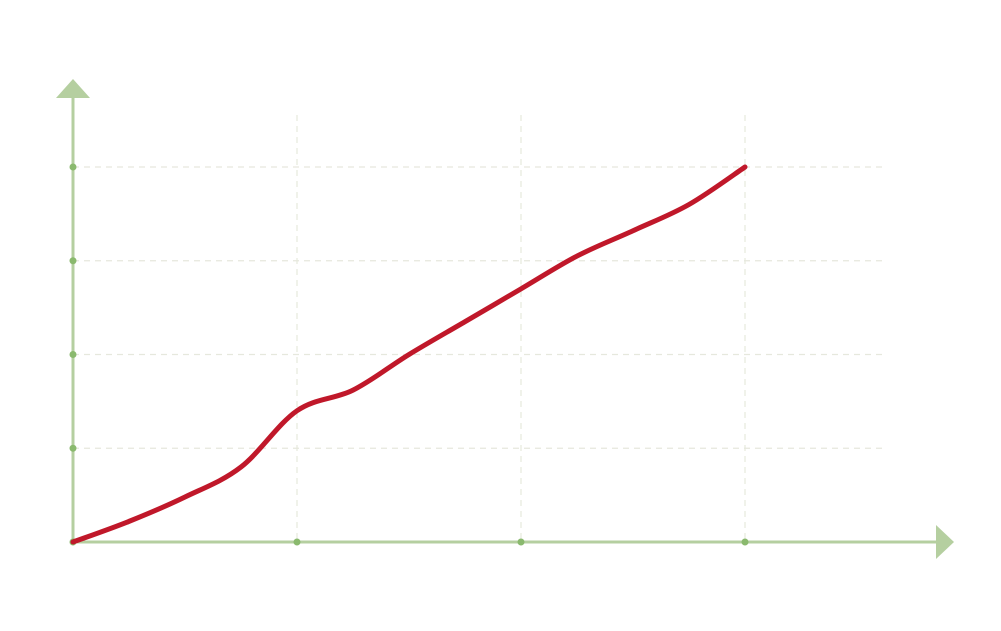 The image size is (1001, 631). What do you see at coordinates (945, 542) in the screenshot?
I see `x-axis-arrow-icon` at bounding box center [945, 542].